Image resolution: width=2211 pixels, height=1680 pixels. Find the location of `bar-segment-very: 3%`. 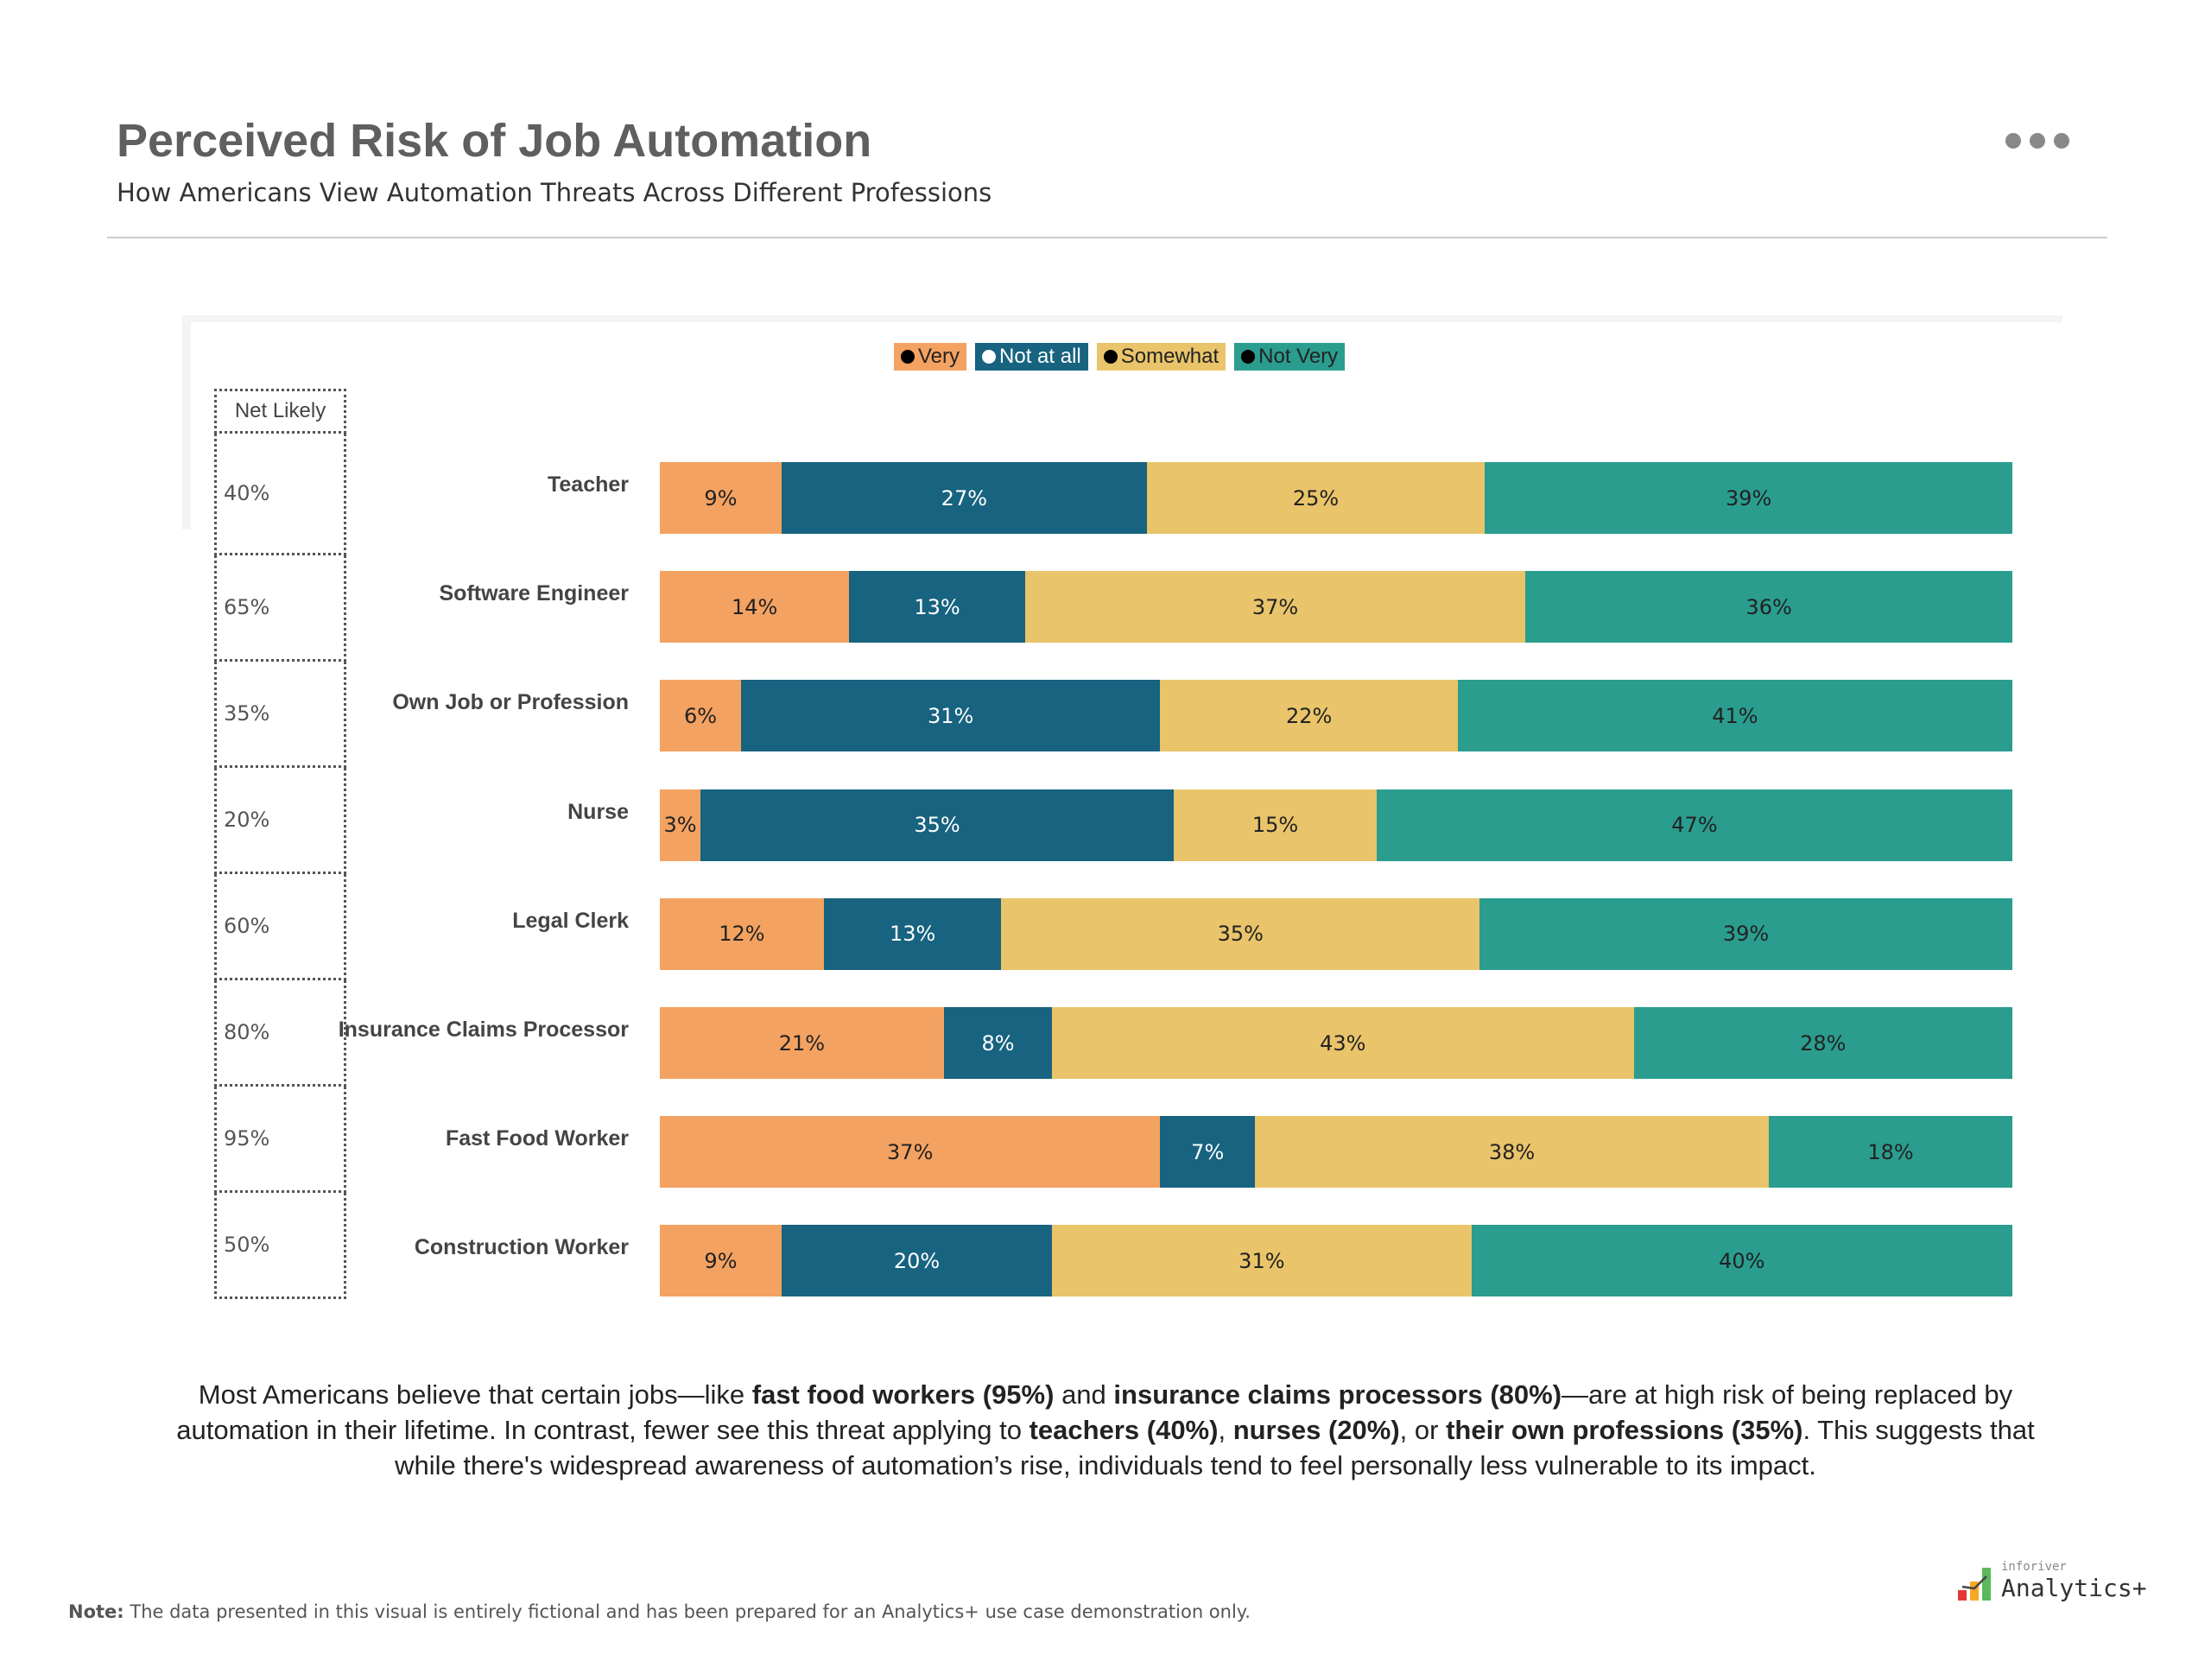

bar-segment-very: 3% is located at coordinates (680, 825).